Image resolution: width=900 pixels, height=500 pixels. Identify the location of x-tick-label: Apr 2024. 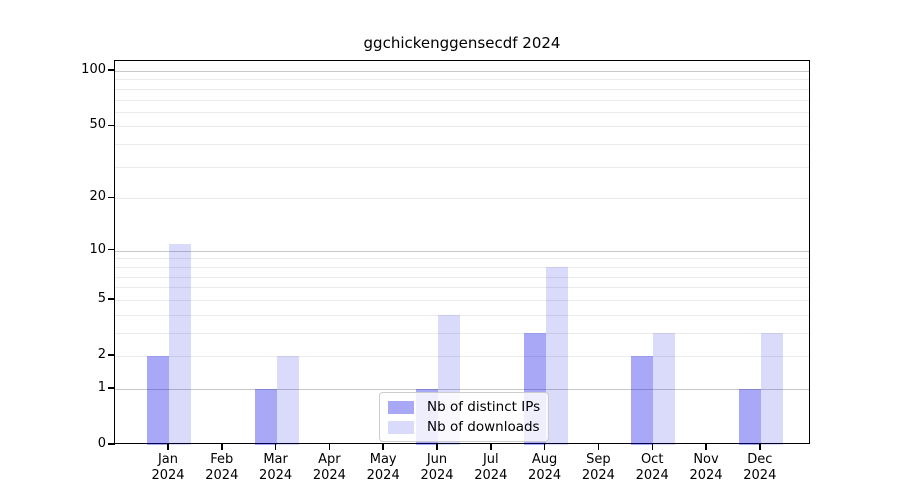
(329, 468).